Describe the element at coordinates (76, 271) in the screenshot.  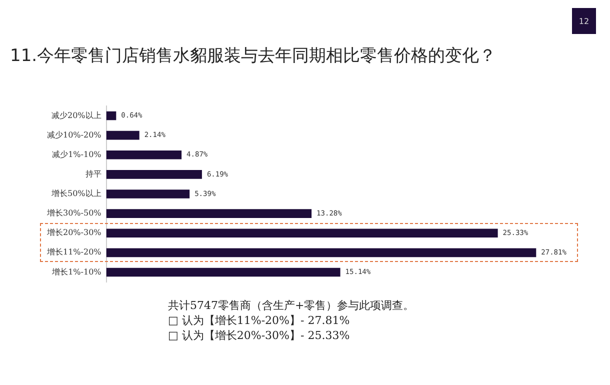
I see `y-tick-label: 增长1%-10%` at that location.